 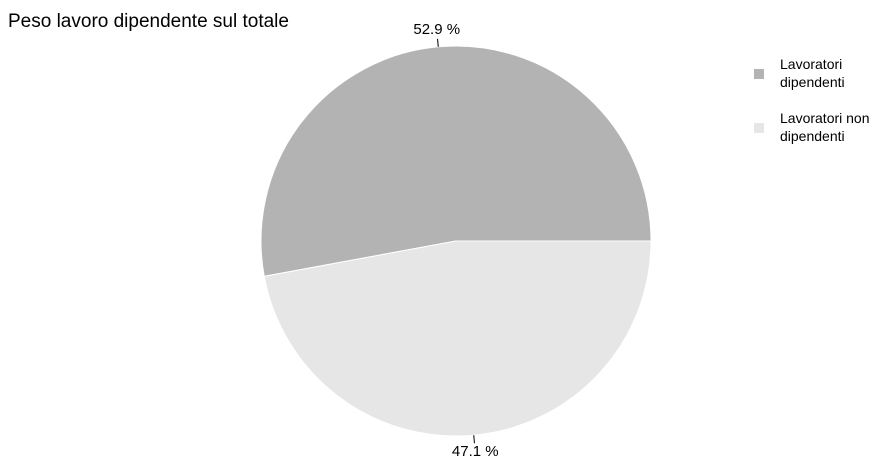 What do you see at coordinates (812, 73) in the screenshot?
I see `legend-label: Lavoratori dipendenti` at bounding box center [812, 73].